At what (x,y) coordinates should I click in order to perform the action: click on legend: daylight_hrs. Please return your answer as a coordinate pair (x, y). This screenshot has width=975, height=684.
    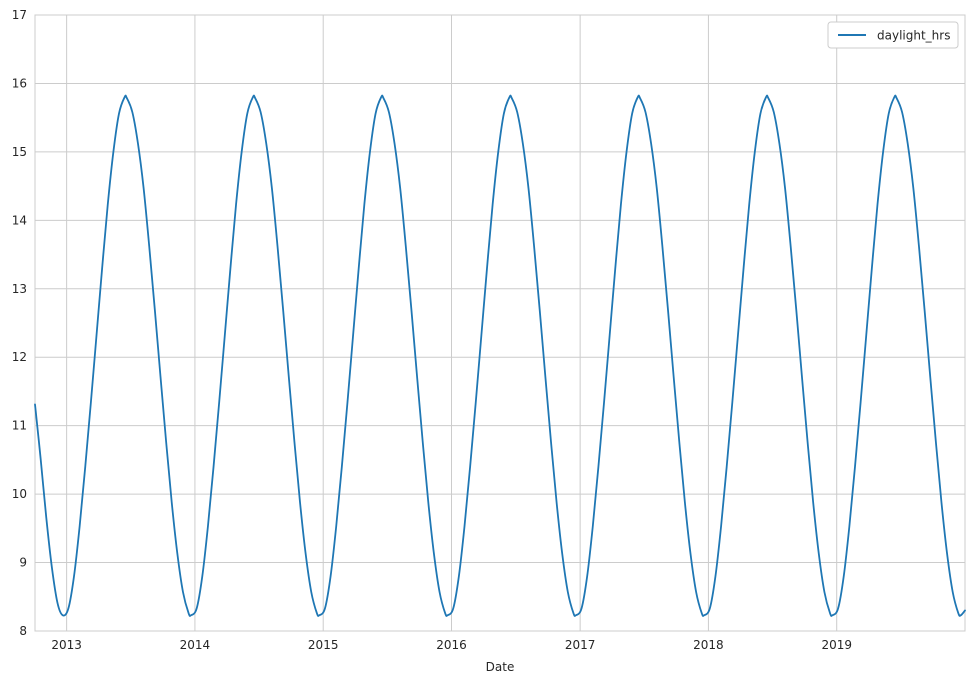
    Looking at the image, I should click on (893, 35).